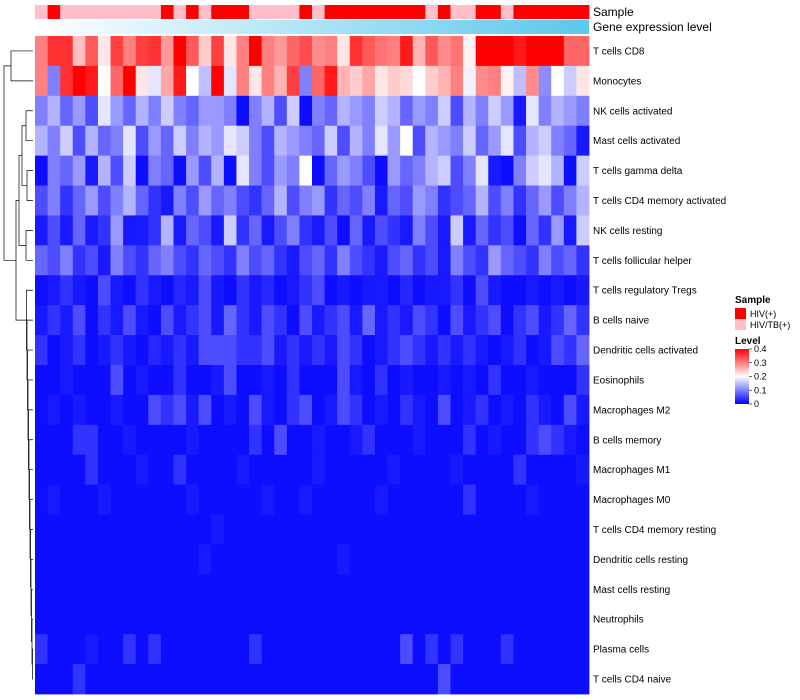 This screenshot has height=700, width=800. I want to click on row-label: B cells naive, so click(621, 321).